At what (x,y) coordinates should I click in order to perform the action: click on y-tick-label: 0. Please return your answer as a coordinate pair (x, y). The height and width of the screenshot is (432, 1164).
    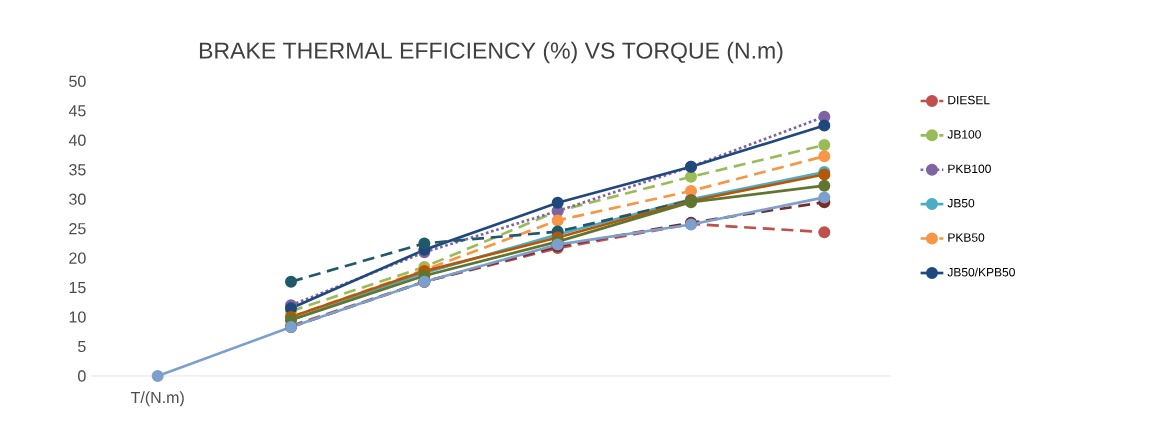
    Looking at the image, I should click on (82, 376).